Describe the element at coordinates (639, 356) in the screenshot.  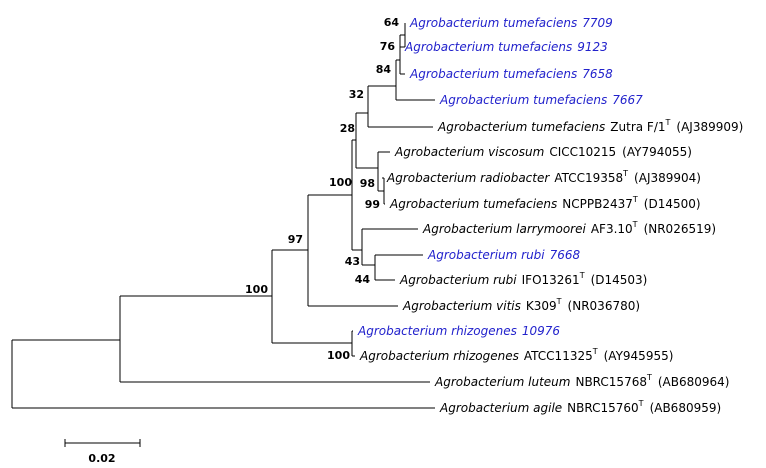
I see `accession: (AY945955)` at that location.